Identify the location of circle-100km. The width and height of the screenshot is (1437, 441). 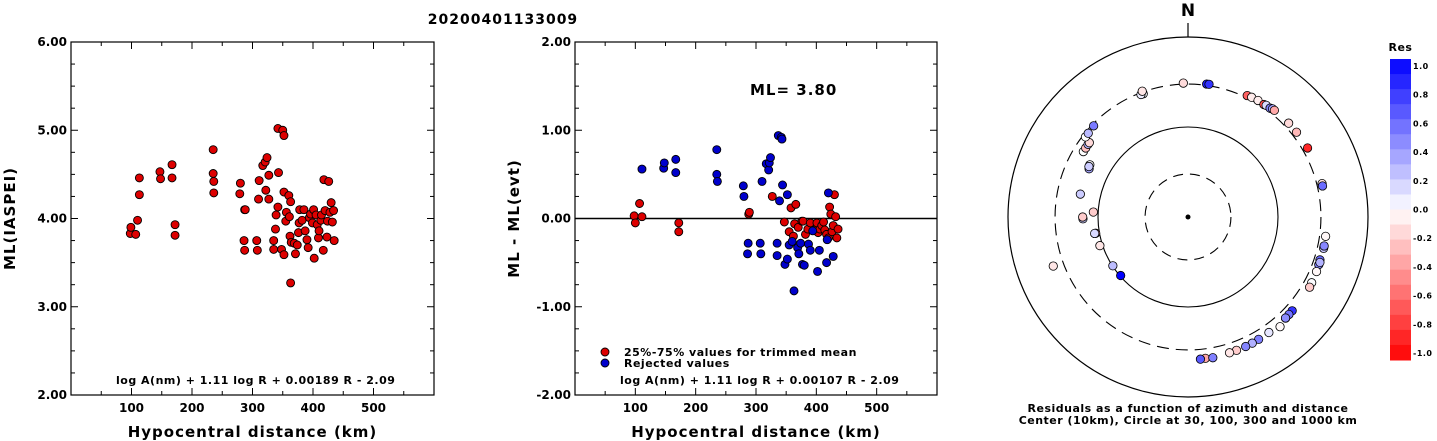
(1188, 217).